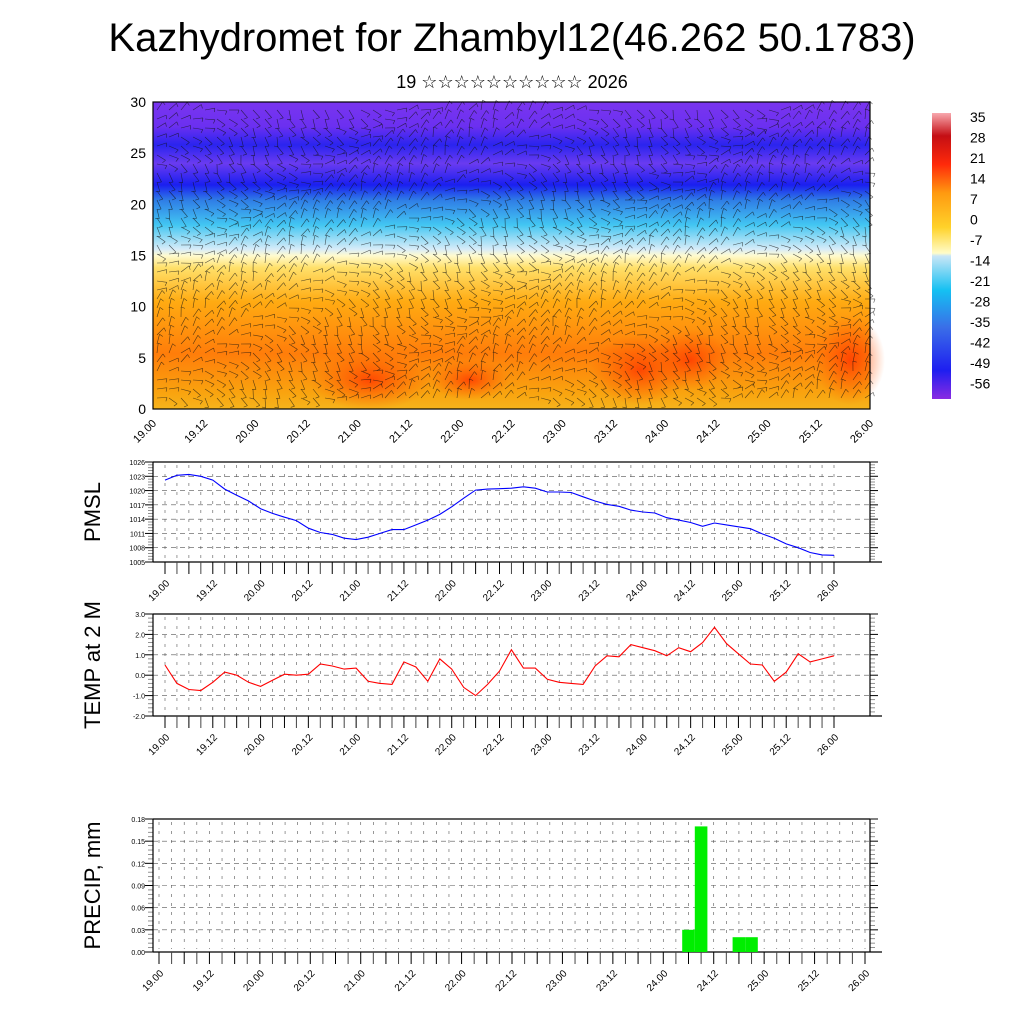 The height and width of the screenshot is (1024, 1024). Describe the element at coordinates (781, 745) in the screenshot. I see `x-tick-label: 25.12` at that location.